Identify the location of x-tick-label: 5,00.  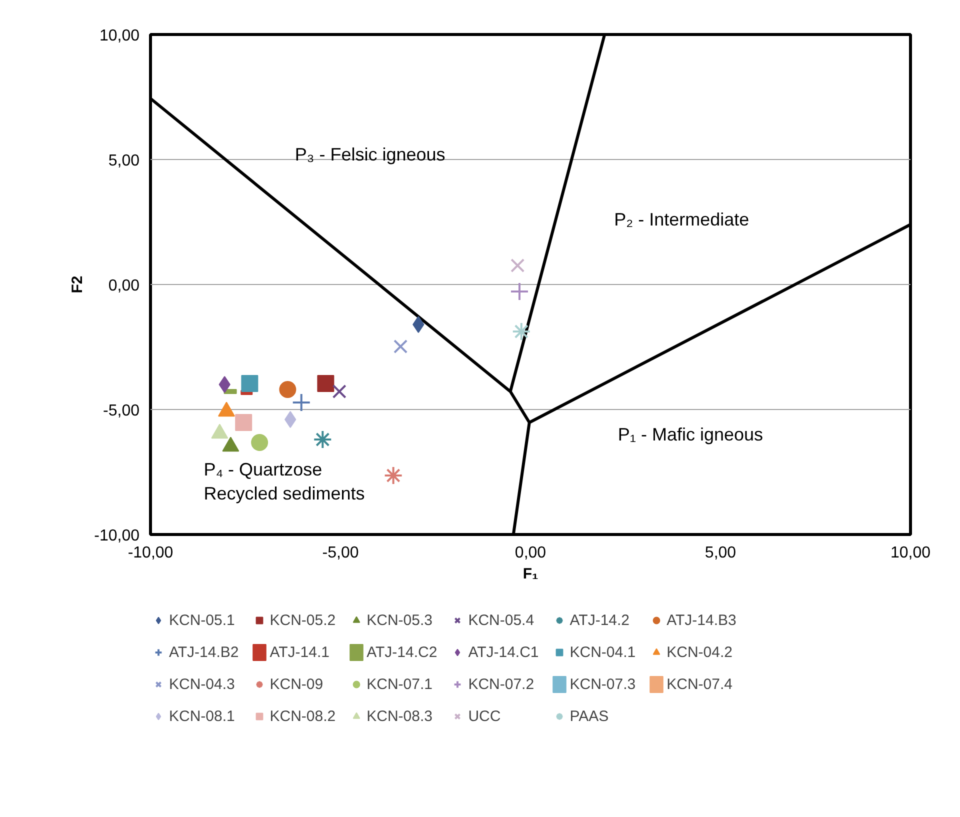
(720, 553).